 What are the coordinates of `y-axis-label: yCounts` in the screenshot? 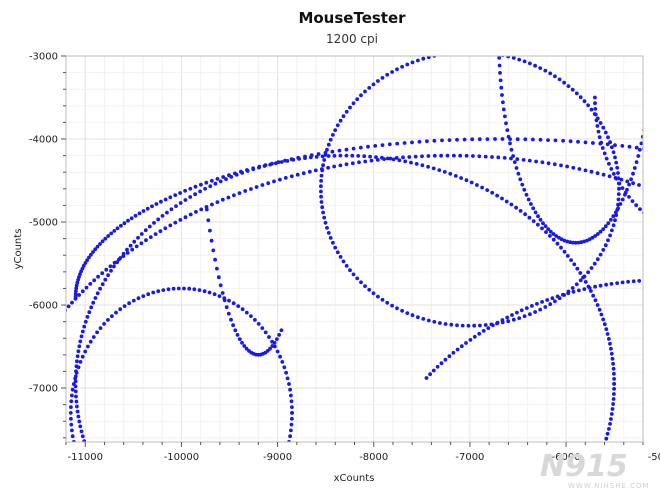 It's located at (18, 249).